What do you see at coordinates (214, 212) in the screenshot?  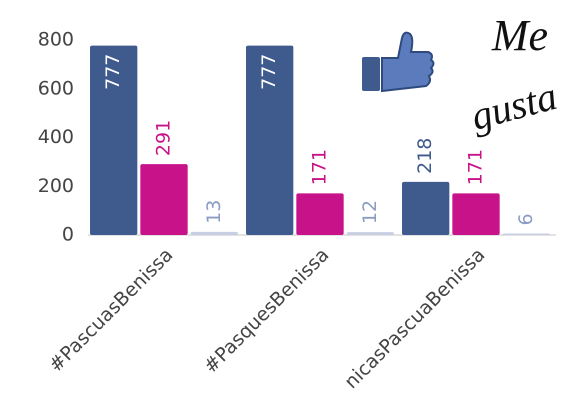 I see `data-label: 13` at bounding box center [214, 212].